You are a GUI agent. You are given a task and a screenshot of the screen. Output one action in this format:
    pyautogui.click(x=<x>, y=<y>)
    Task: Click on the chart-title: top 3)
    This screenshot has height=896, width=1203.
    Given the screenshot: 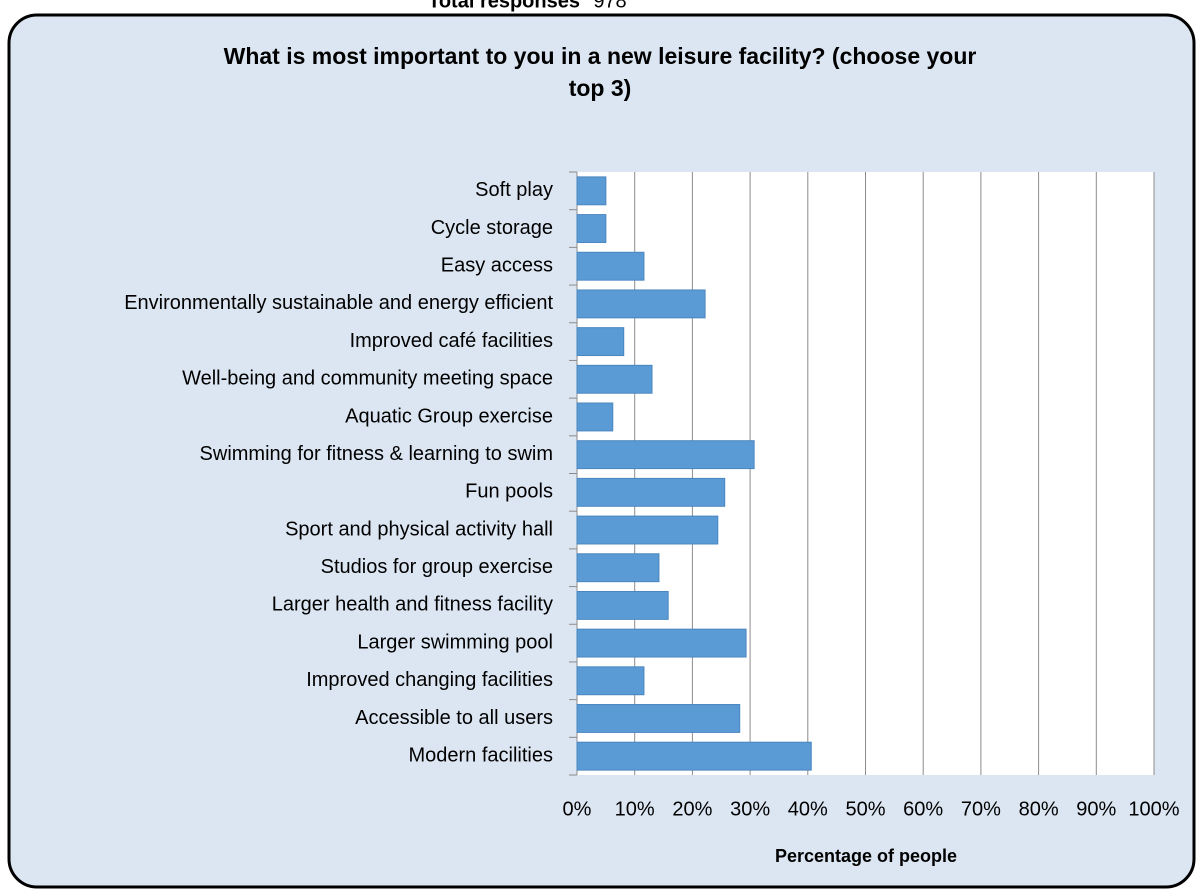 What is the action you would take?
    pyautogui.click(x=600, y=88)
    